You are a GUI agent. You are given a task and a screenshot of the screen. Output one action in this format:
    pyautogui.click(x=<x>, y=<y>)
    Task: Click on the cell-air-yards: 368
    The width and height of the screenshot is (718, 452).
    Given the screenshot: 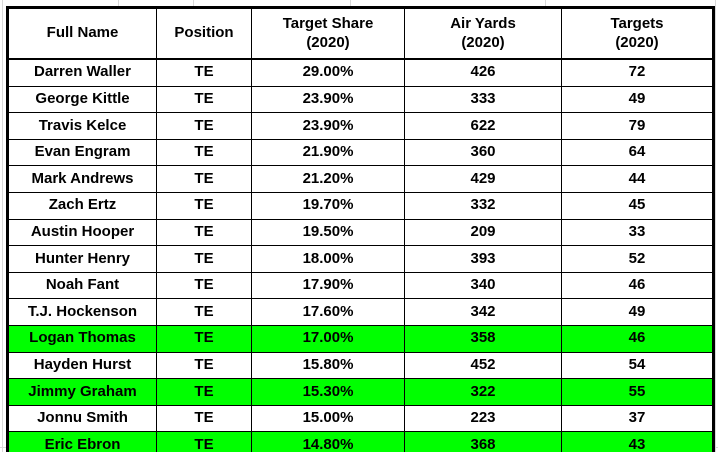 What is the action you would take?
    pyautogui.click(x=483, y=441)
    